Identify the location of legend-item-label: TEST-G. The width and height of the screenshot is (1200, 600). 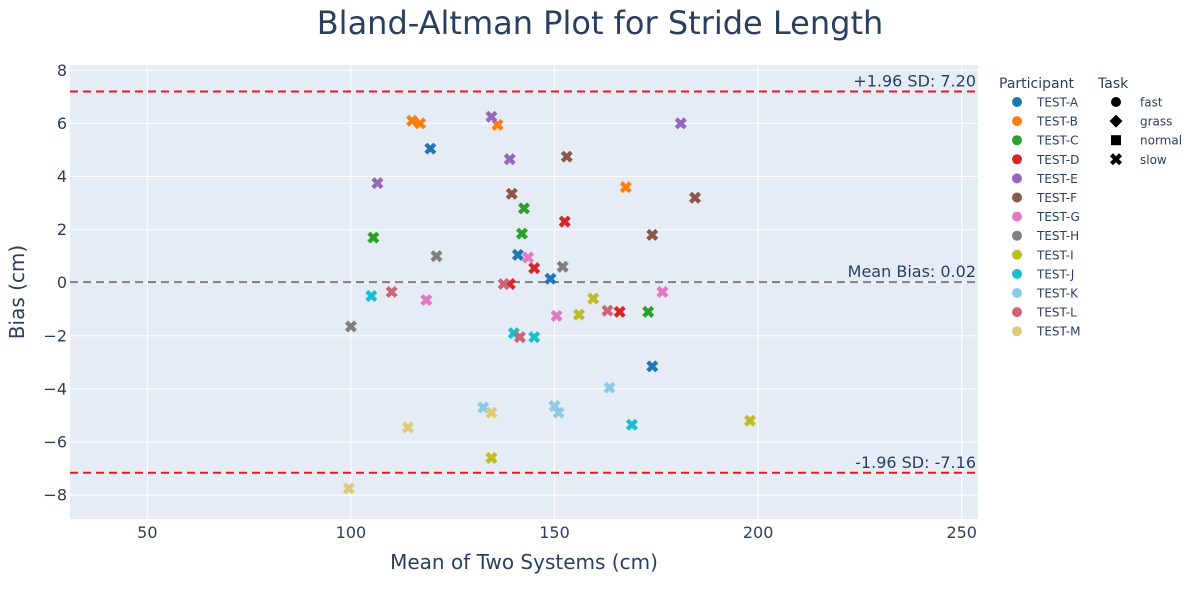
(1058, 217).